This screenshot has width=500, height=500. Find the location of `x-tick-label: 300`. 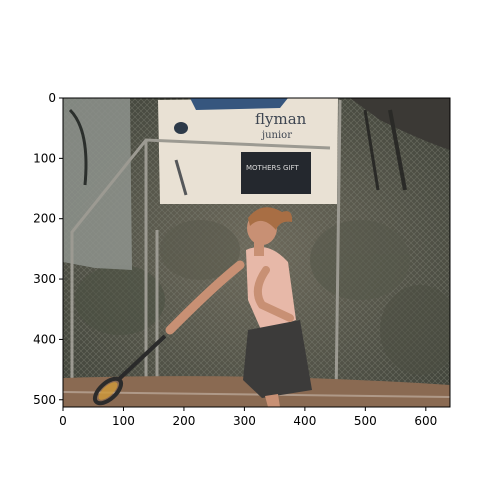

x-tick-label: 300 is located at coordinates (244, 421).